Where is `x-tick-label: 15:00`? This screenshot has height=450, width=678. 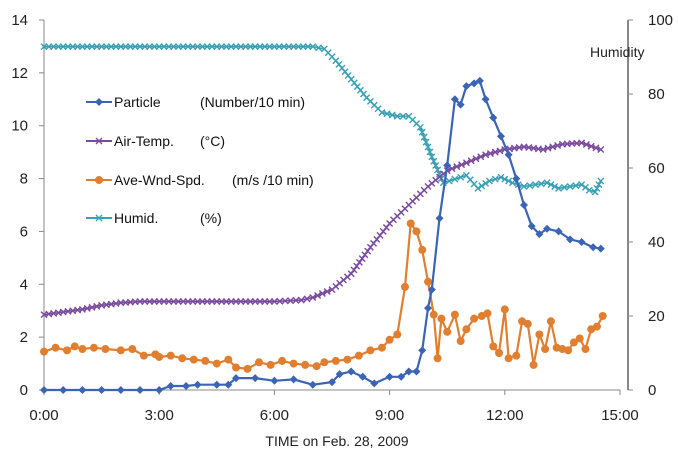
x-tick-label: 15:00 is located at coordinates (620, 415).